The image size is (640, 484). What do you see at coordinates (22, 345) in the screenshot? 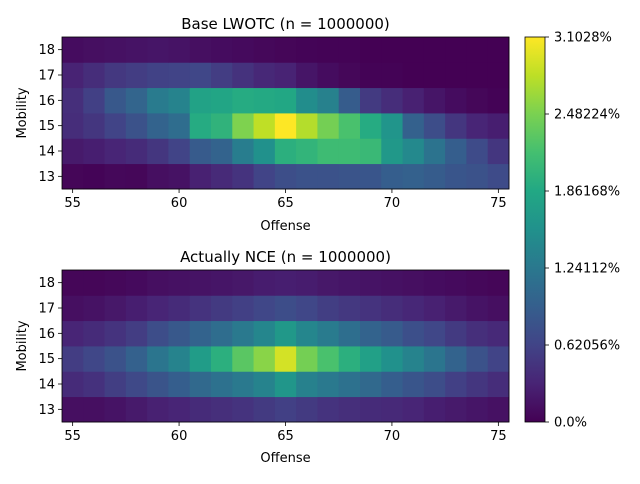
I see `bottom-y-axis-label: Mobility` at bounding box center [22, 345].